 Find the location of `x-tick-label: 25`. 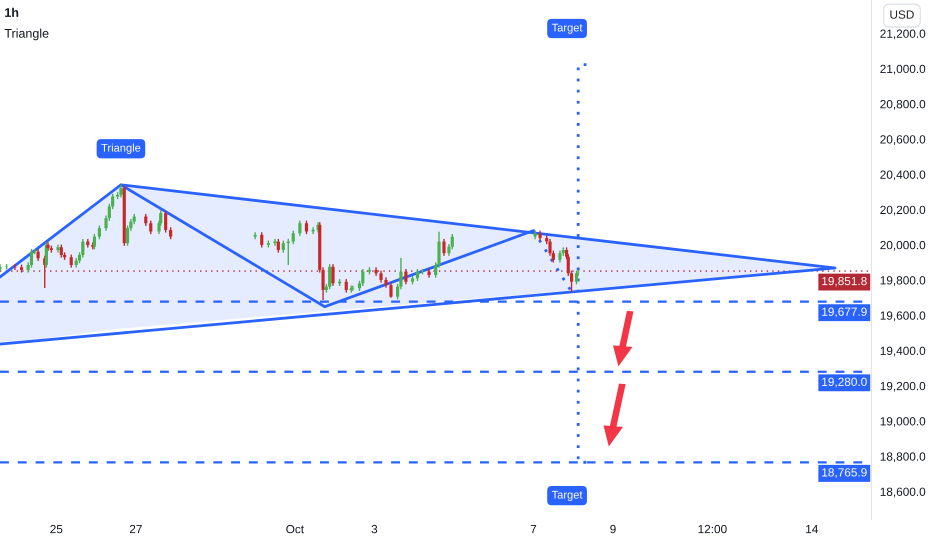

x-tick-label: 25 is located at coordinates (56, 529).